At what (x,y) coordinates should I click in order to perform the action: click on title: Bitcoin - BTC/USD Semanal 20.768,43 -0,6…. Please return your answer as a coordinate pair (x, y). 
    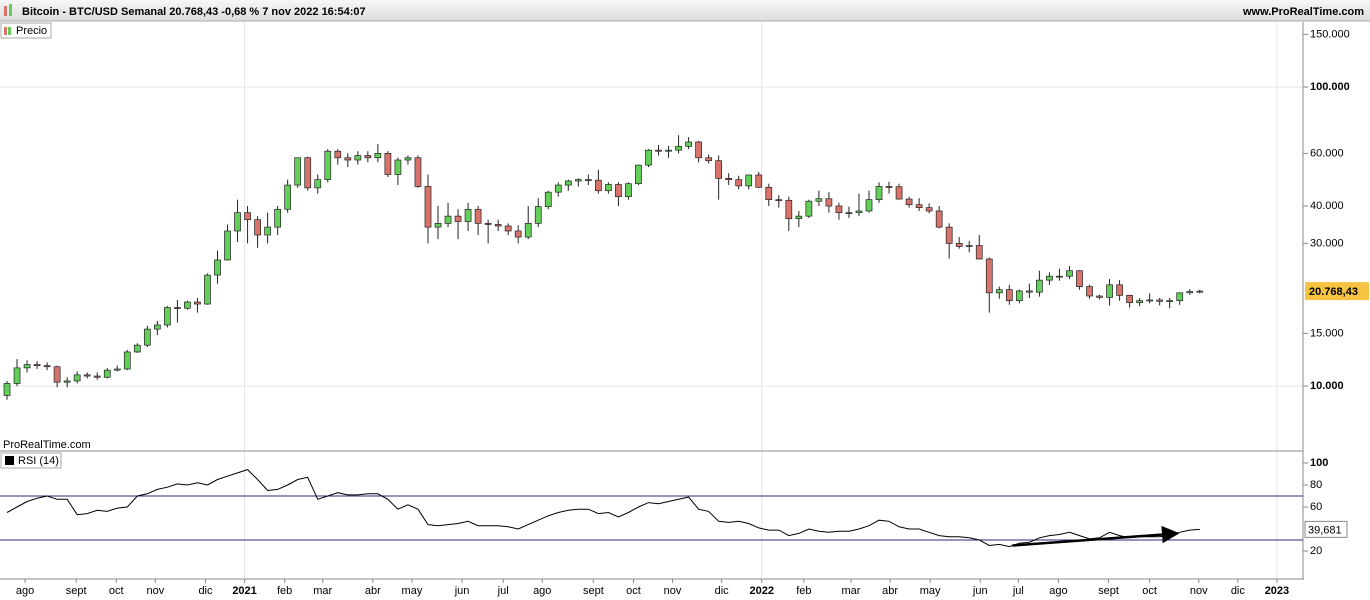
    Looking at the image, I should click on (194, 12).